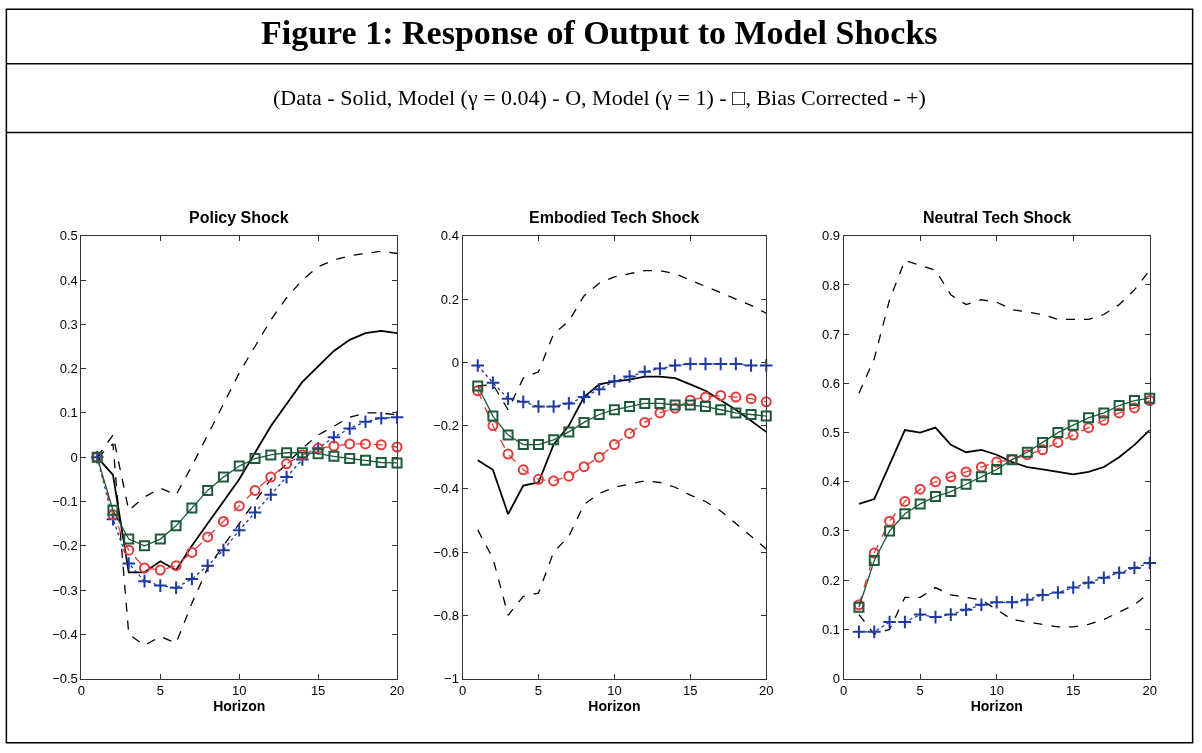  What do you see at coordinates (68, 413) in the screenshot?
I see `y-tick-label: 0.1` at bounding box center [68, 413].